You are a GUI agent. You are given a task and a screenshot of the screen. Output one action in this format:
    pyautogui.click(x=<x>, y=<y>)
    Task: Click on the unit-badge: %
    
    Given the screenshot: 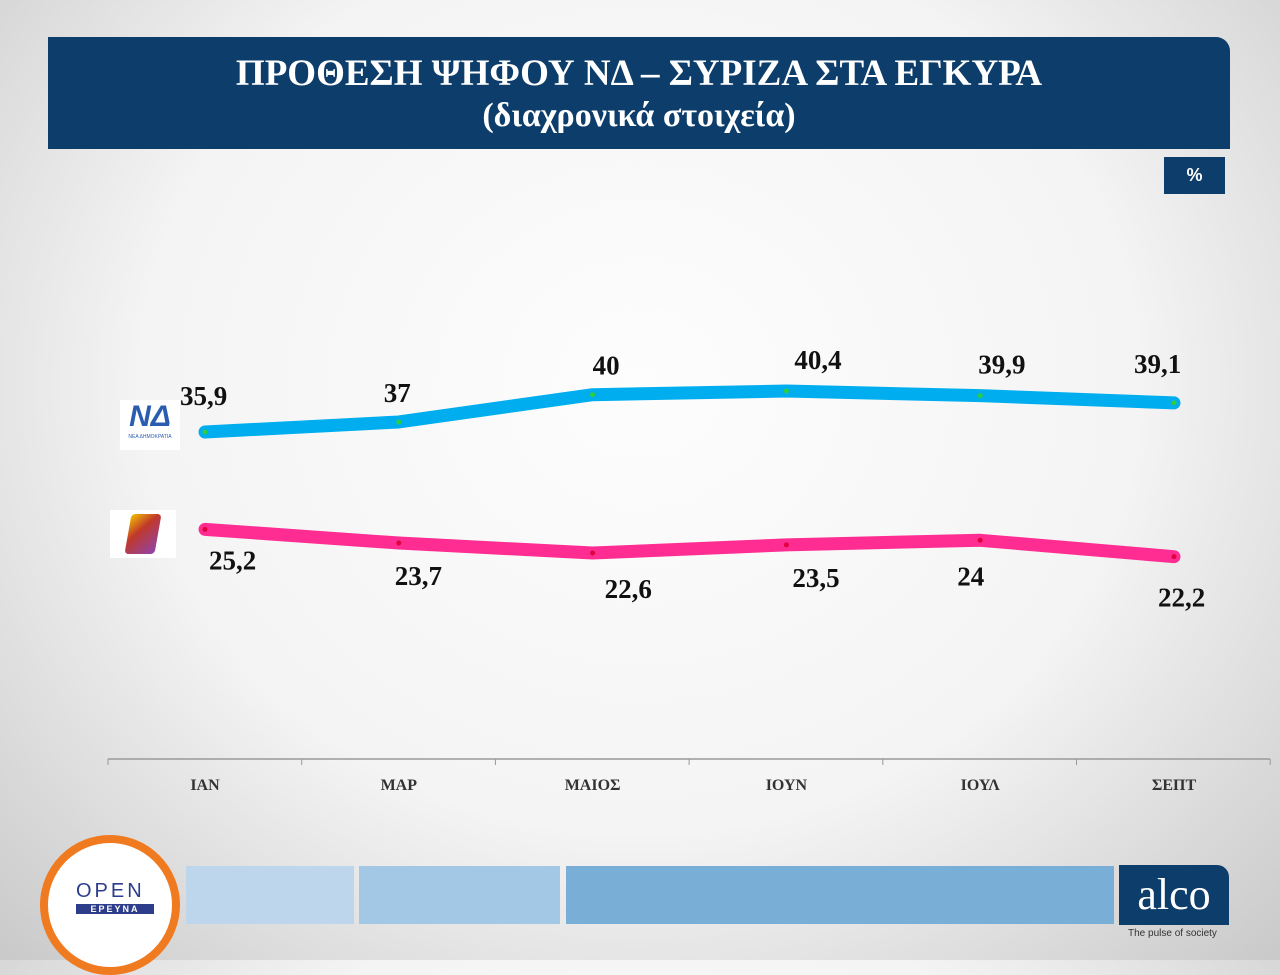 What is the action you would take?
    pyautogui.click(x=1194, y=175)
    